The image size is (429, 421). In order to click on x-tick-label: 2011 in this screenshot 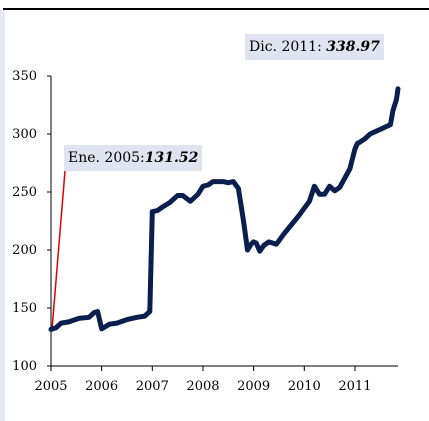, I will do `click(354, 386)`.